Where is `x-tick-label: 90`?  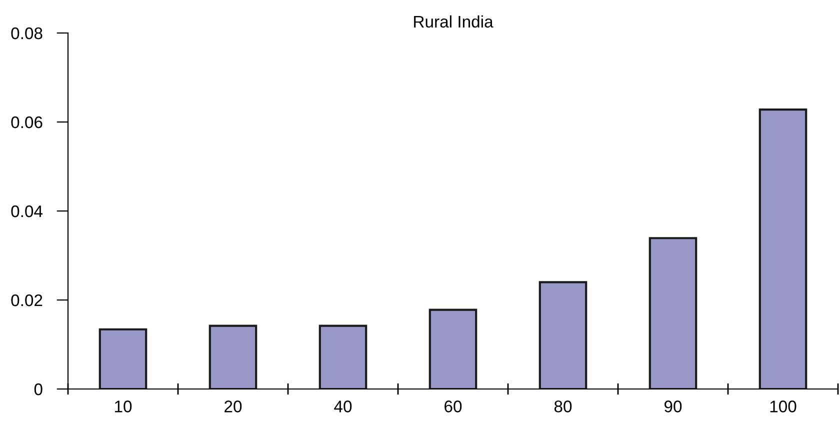
x-tick-label: 90 is located at coordinates (673, 406).